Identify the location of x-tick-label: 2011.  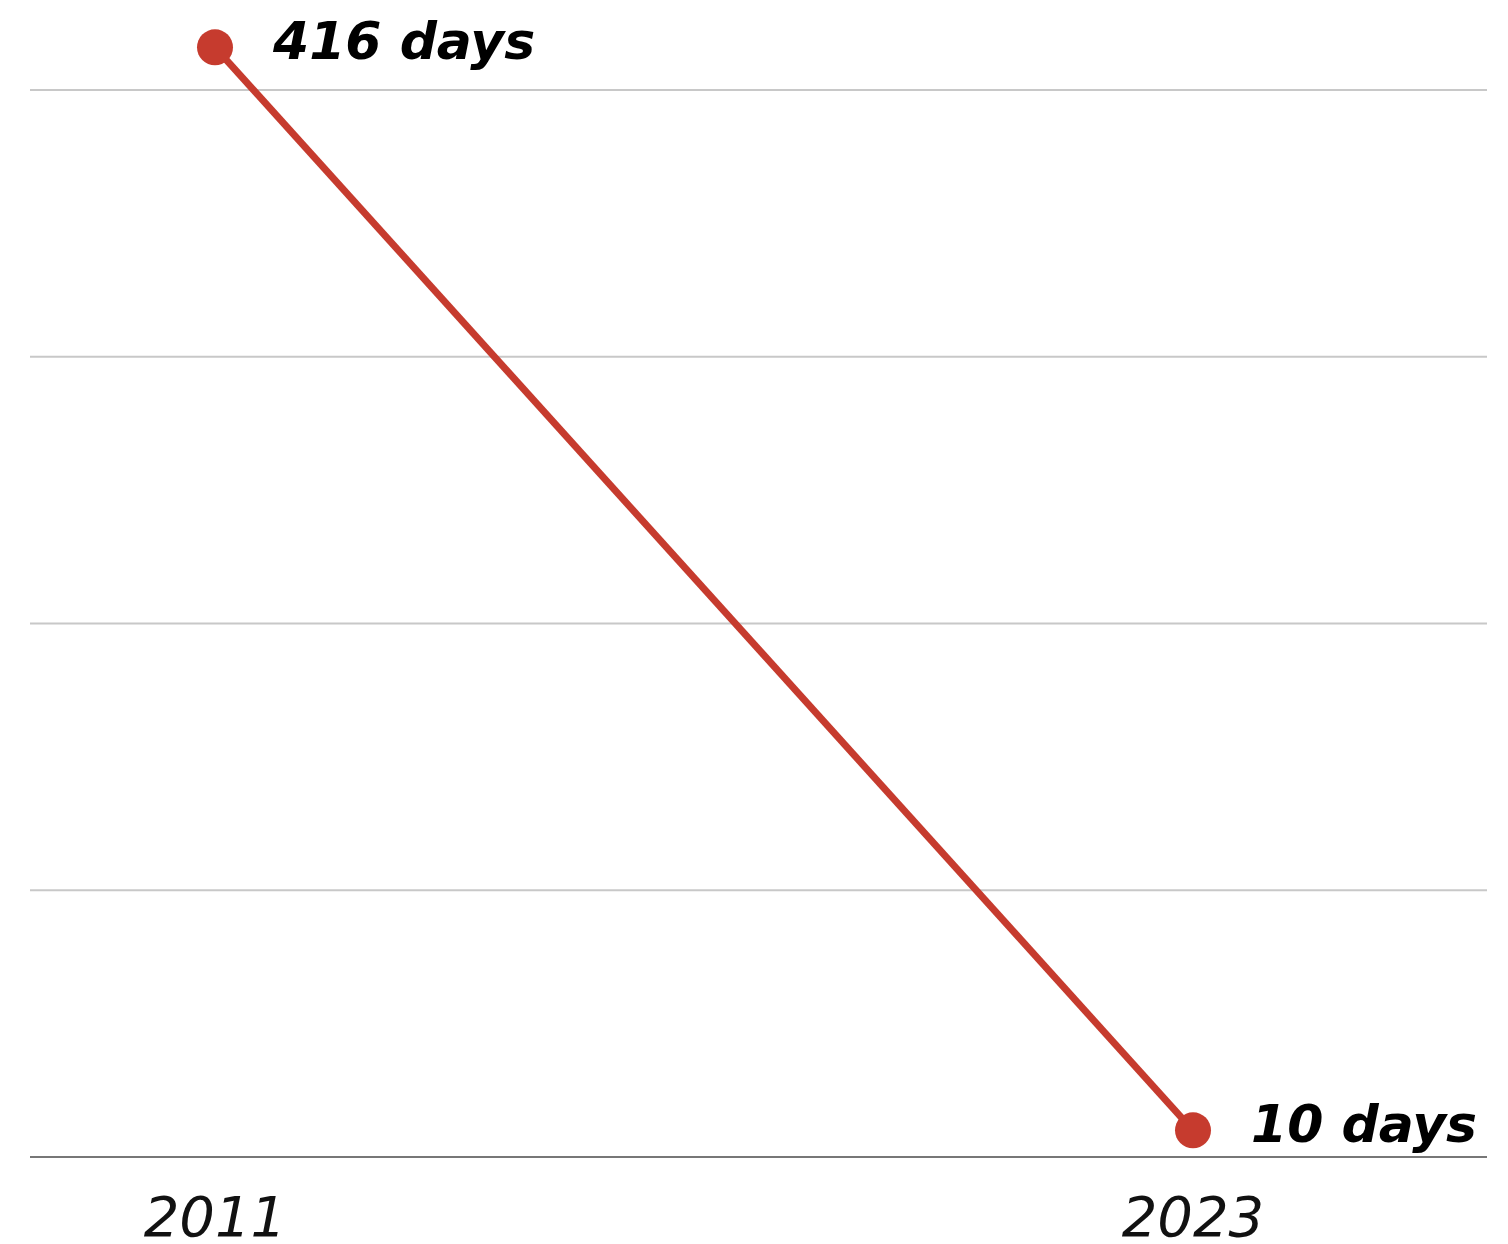
(215, 1214).